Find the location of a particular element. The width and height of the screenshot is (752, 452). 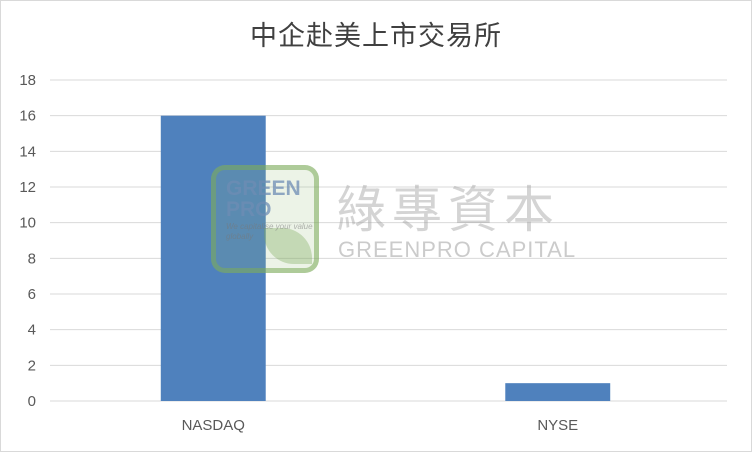

logo-tagline: We capitalise your value globally is located at coordinates (269, 231).